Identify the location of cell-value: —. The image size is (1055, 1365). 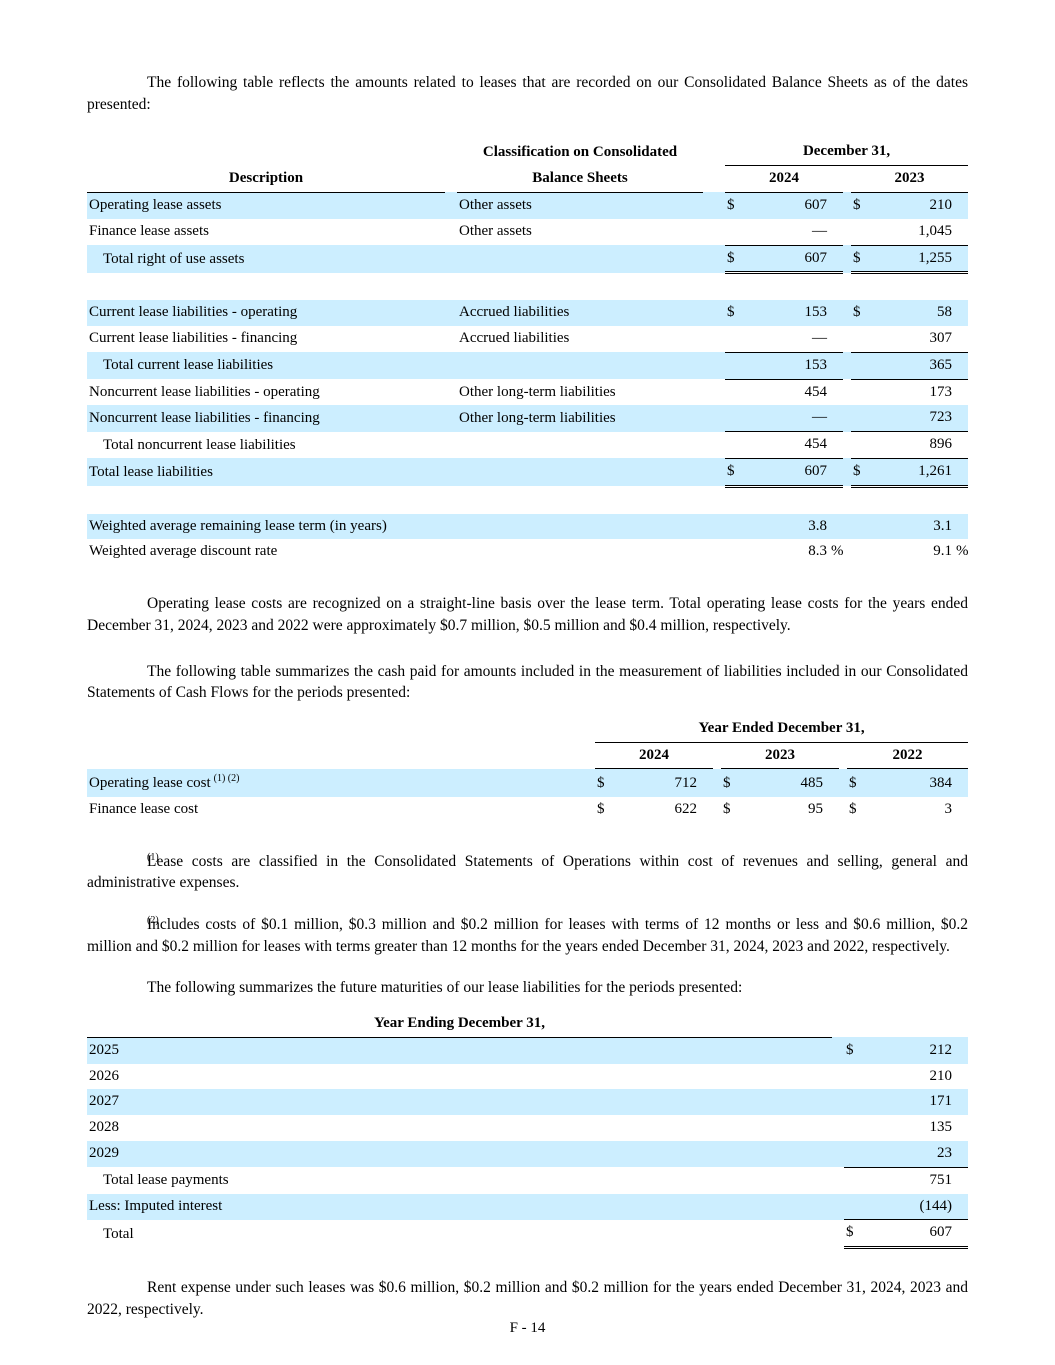
(787, 418).